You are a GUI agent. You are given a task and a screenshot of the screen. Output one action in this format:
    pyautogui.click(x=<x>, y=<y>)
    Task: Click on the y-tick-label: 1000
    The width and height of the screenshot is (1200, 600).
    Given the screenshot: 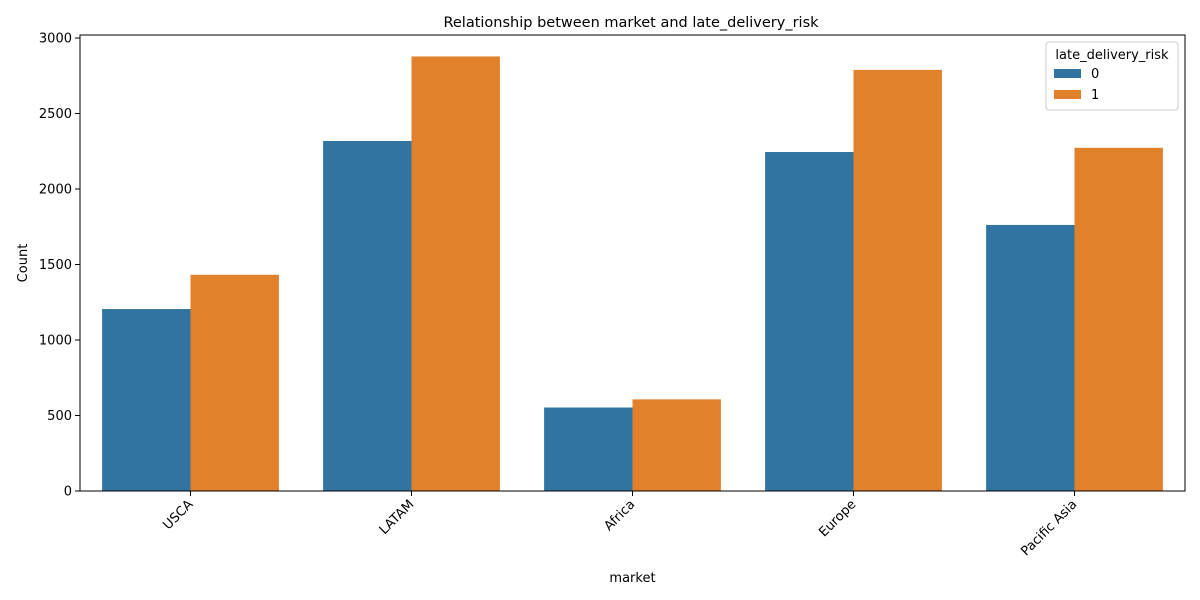 What is the action you would take?
    pyautogui.click(x=55, y=341)
    